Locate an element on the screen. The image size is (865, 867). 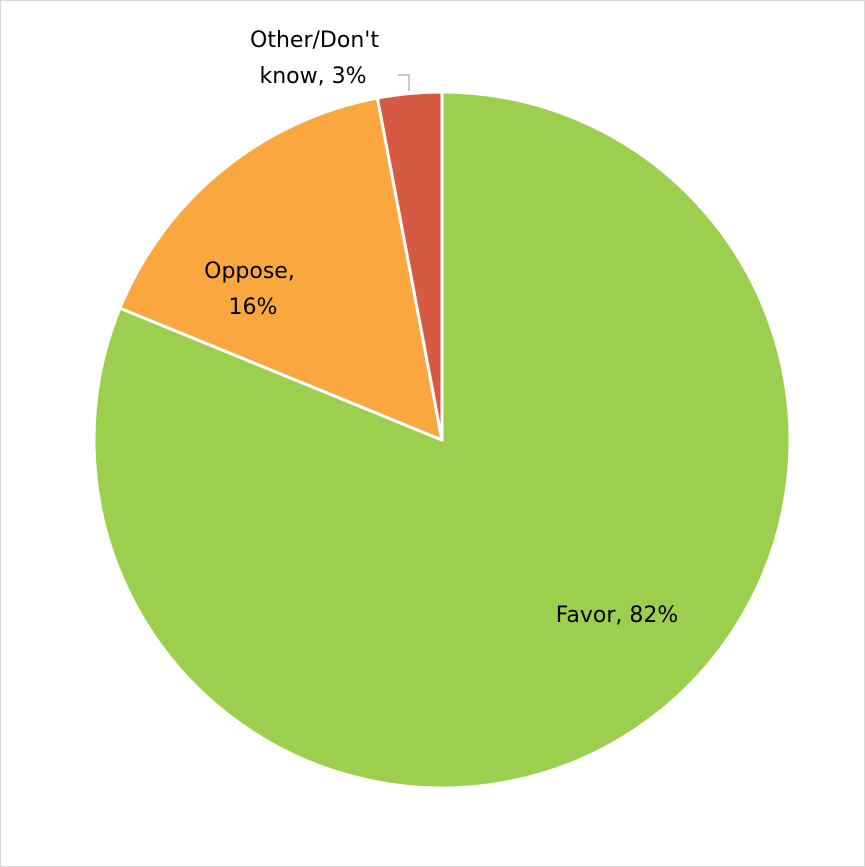
label-favor: Favor, 82% is located at coordinates (617, 615).